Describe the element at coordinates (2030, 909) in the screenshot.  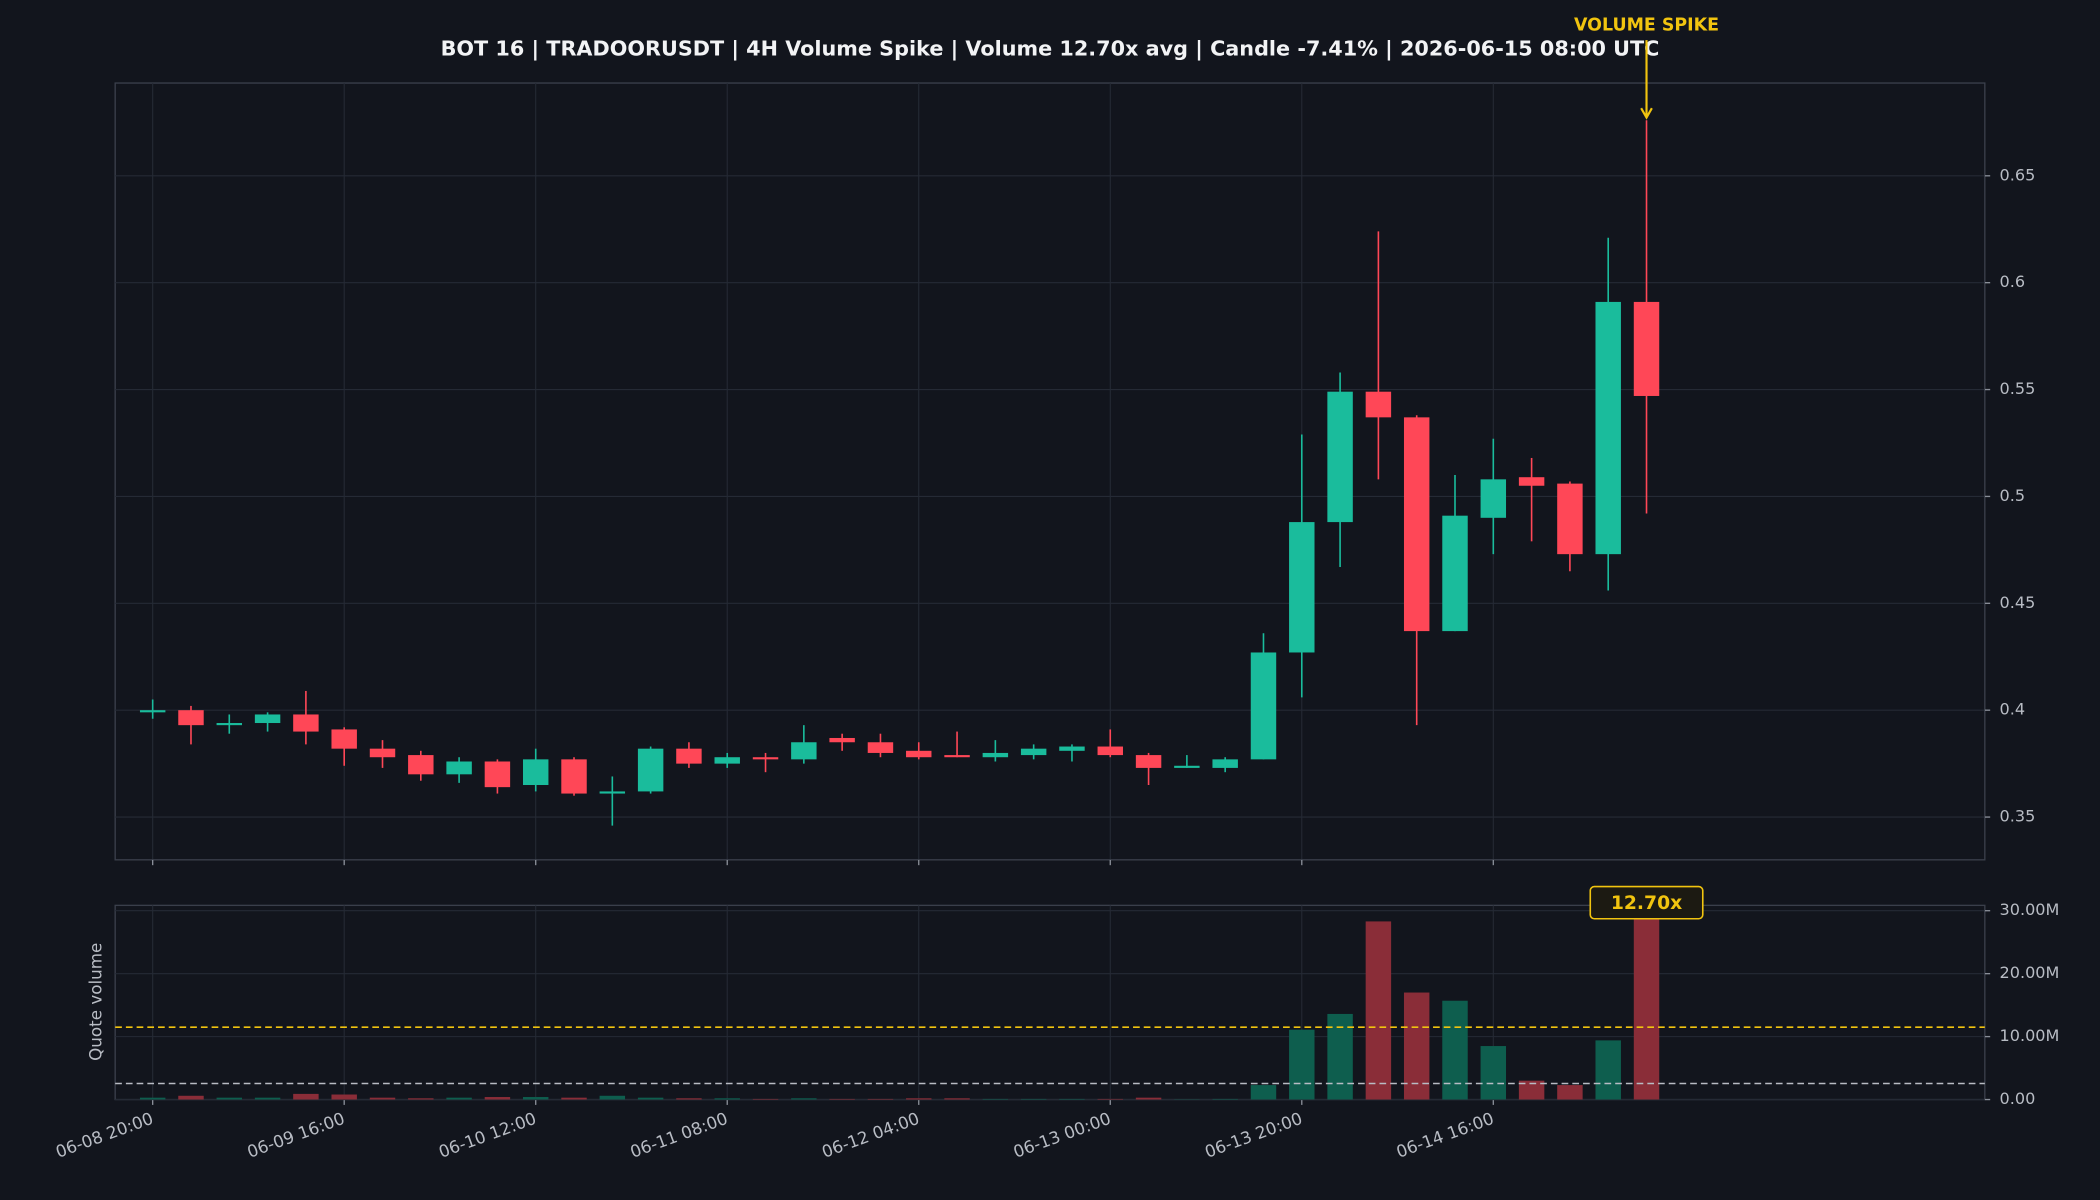
I see `y-tick-label: 30.00M` at that location.